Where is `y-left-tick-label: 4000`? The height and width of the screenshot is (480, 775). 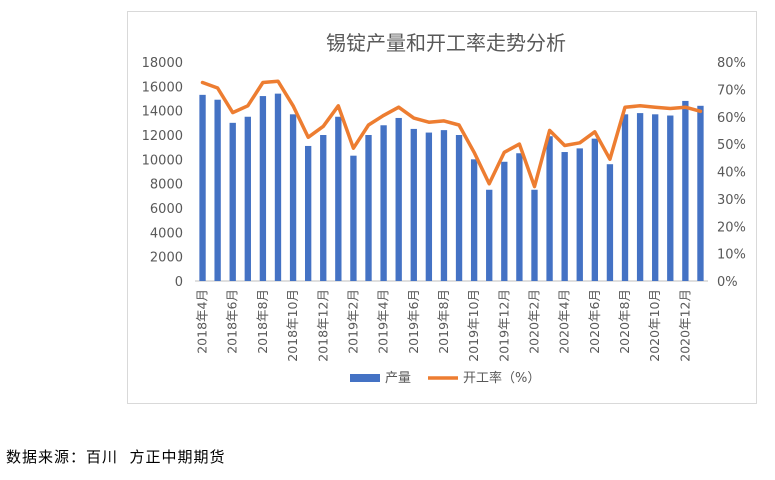
y-left-tick-label: 4000 is located at coordinates (166, 233).